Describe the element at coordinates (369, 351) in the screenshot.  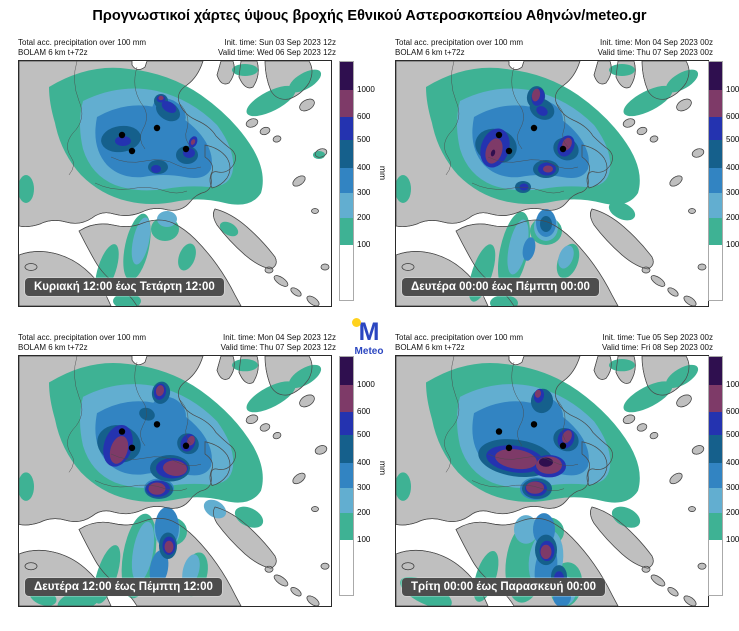
I see `meteo-logo-text: Meteo` at that location.